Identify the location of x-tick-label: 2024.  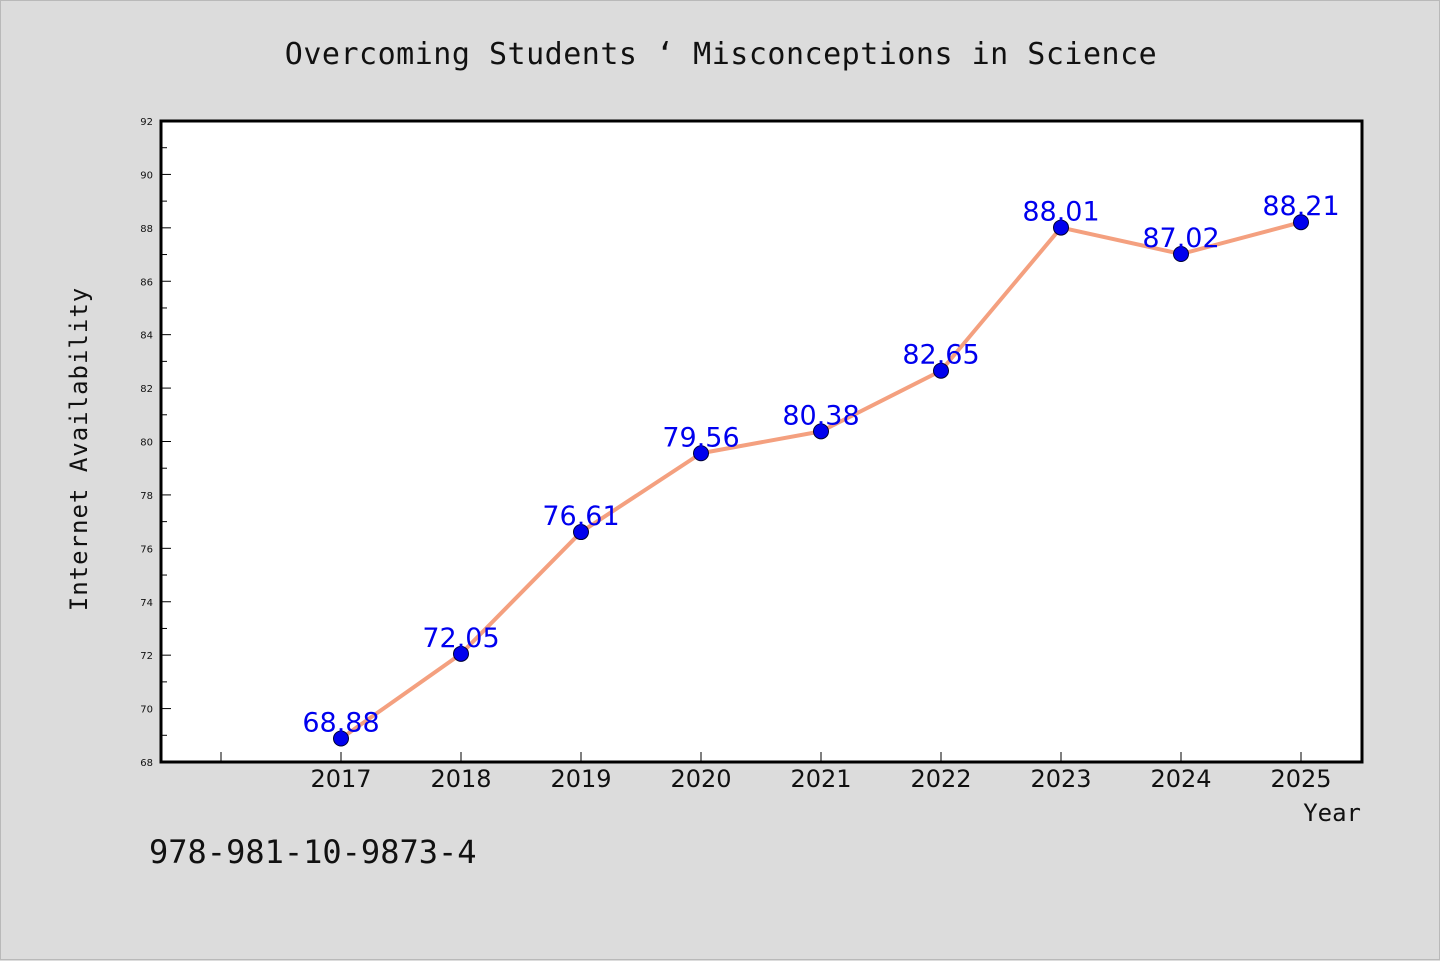
(1180, 779).